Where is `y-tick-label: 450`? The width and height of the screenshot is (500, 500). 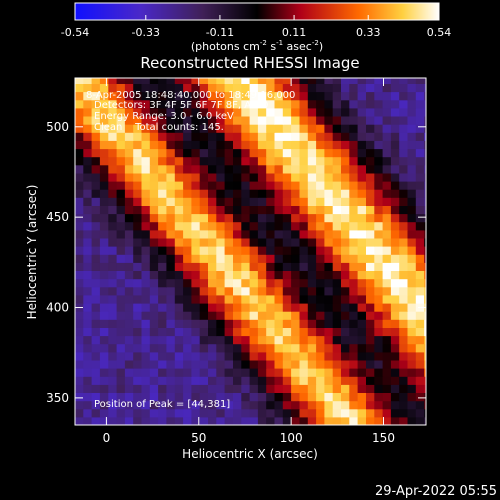
y-tick-label: 450 is located at coordinates (57, 217).